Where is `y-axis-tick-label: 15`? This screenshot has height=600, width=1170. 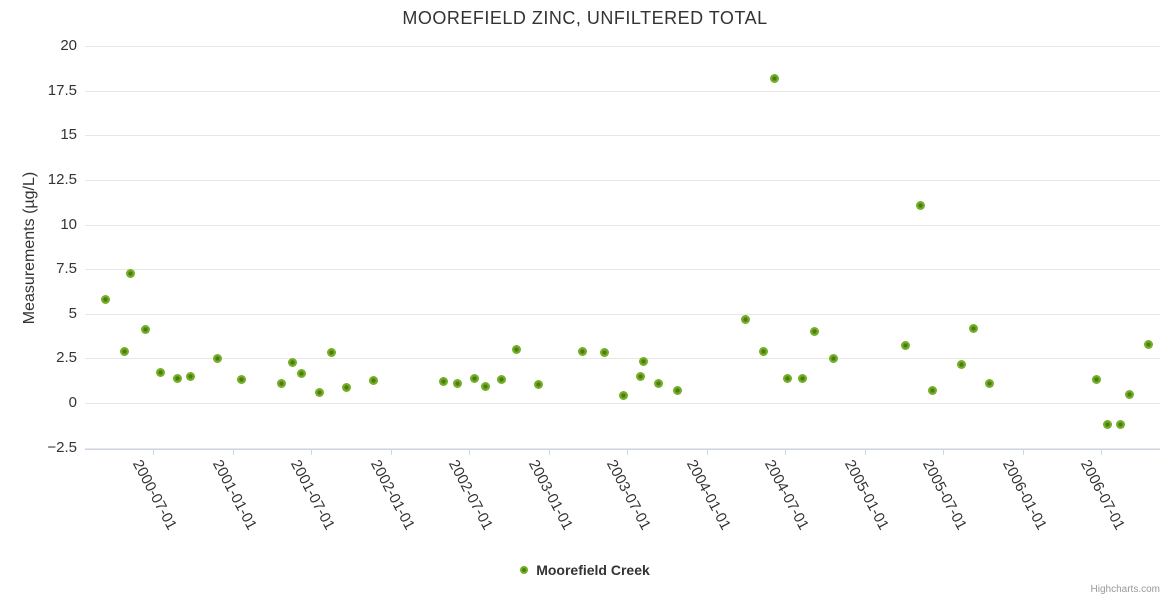
y-axis-tick-label: 15 is located at coordinates (68, 135).